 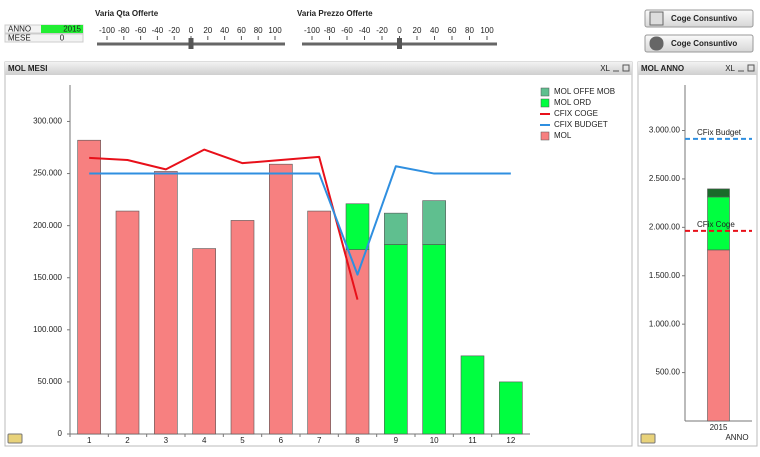 I want to click on y-tick-label: 100.000, so click(x=47, y=329).